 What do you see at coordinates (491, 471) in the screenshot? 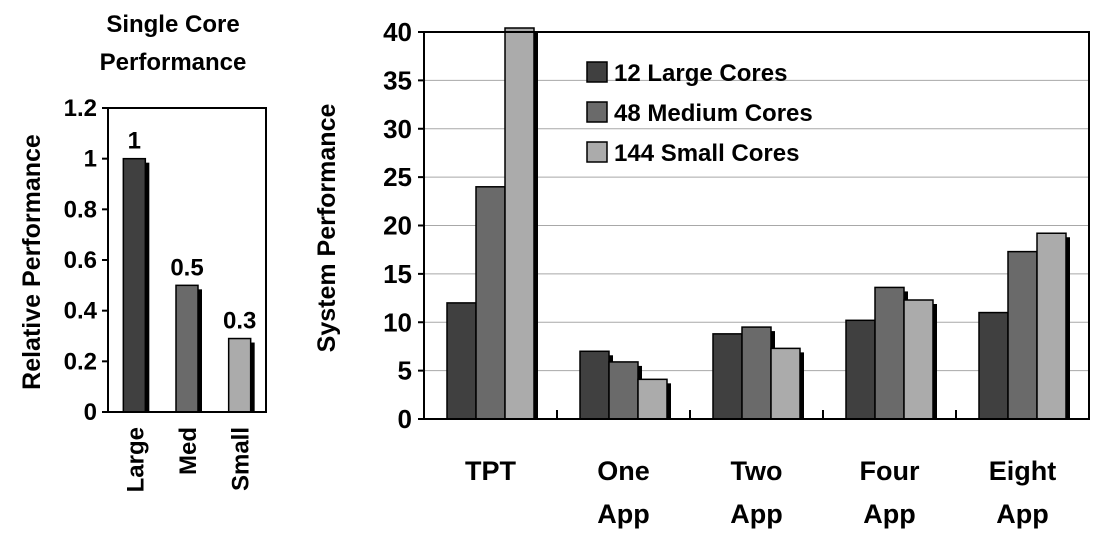
I see `category-label: TPT` at bounding box center [491, 471].